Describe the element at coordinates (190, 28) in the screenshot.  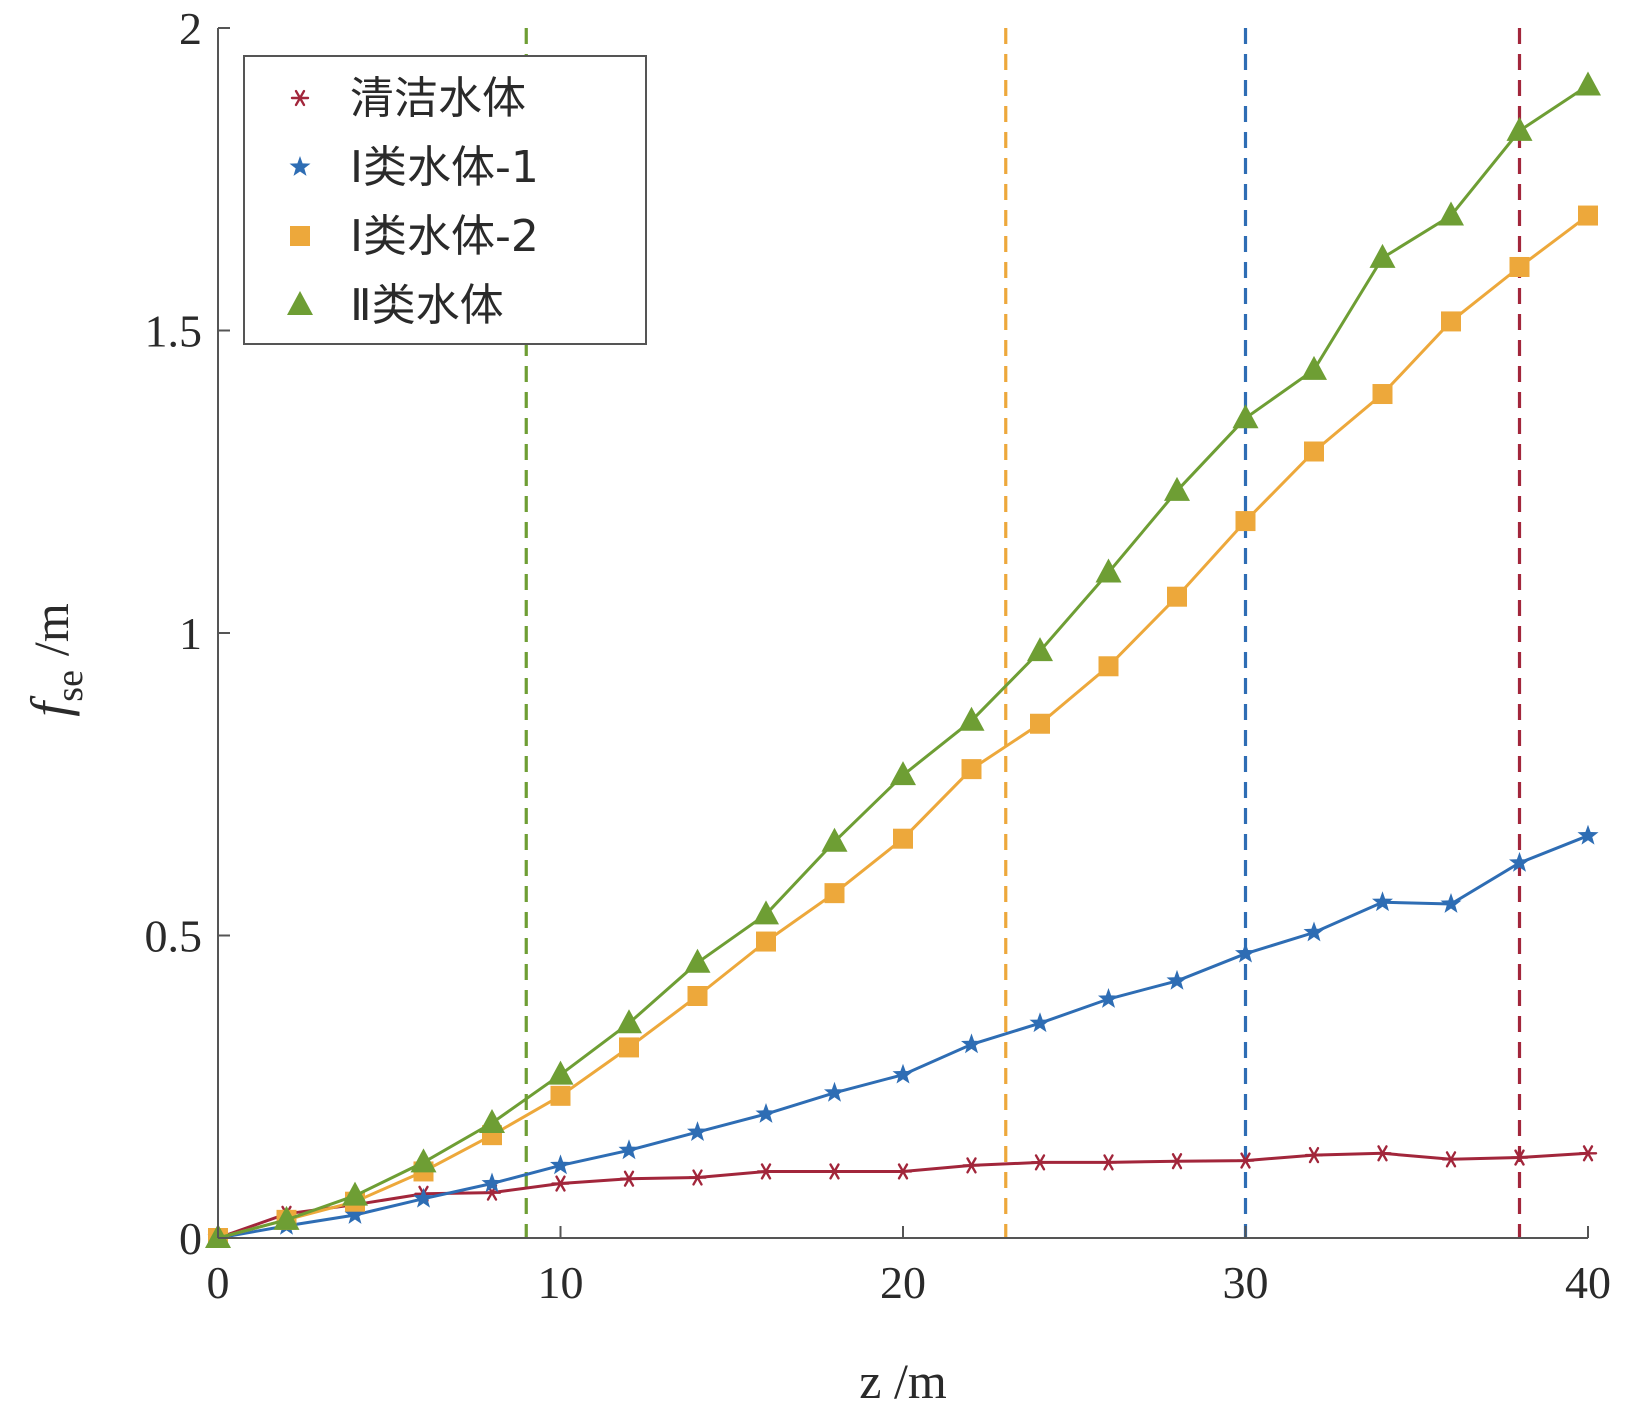
I see `y-tick-label: 2` at that location.